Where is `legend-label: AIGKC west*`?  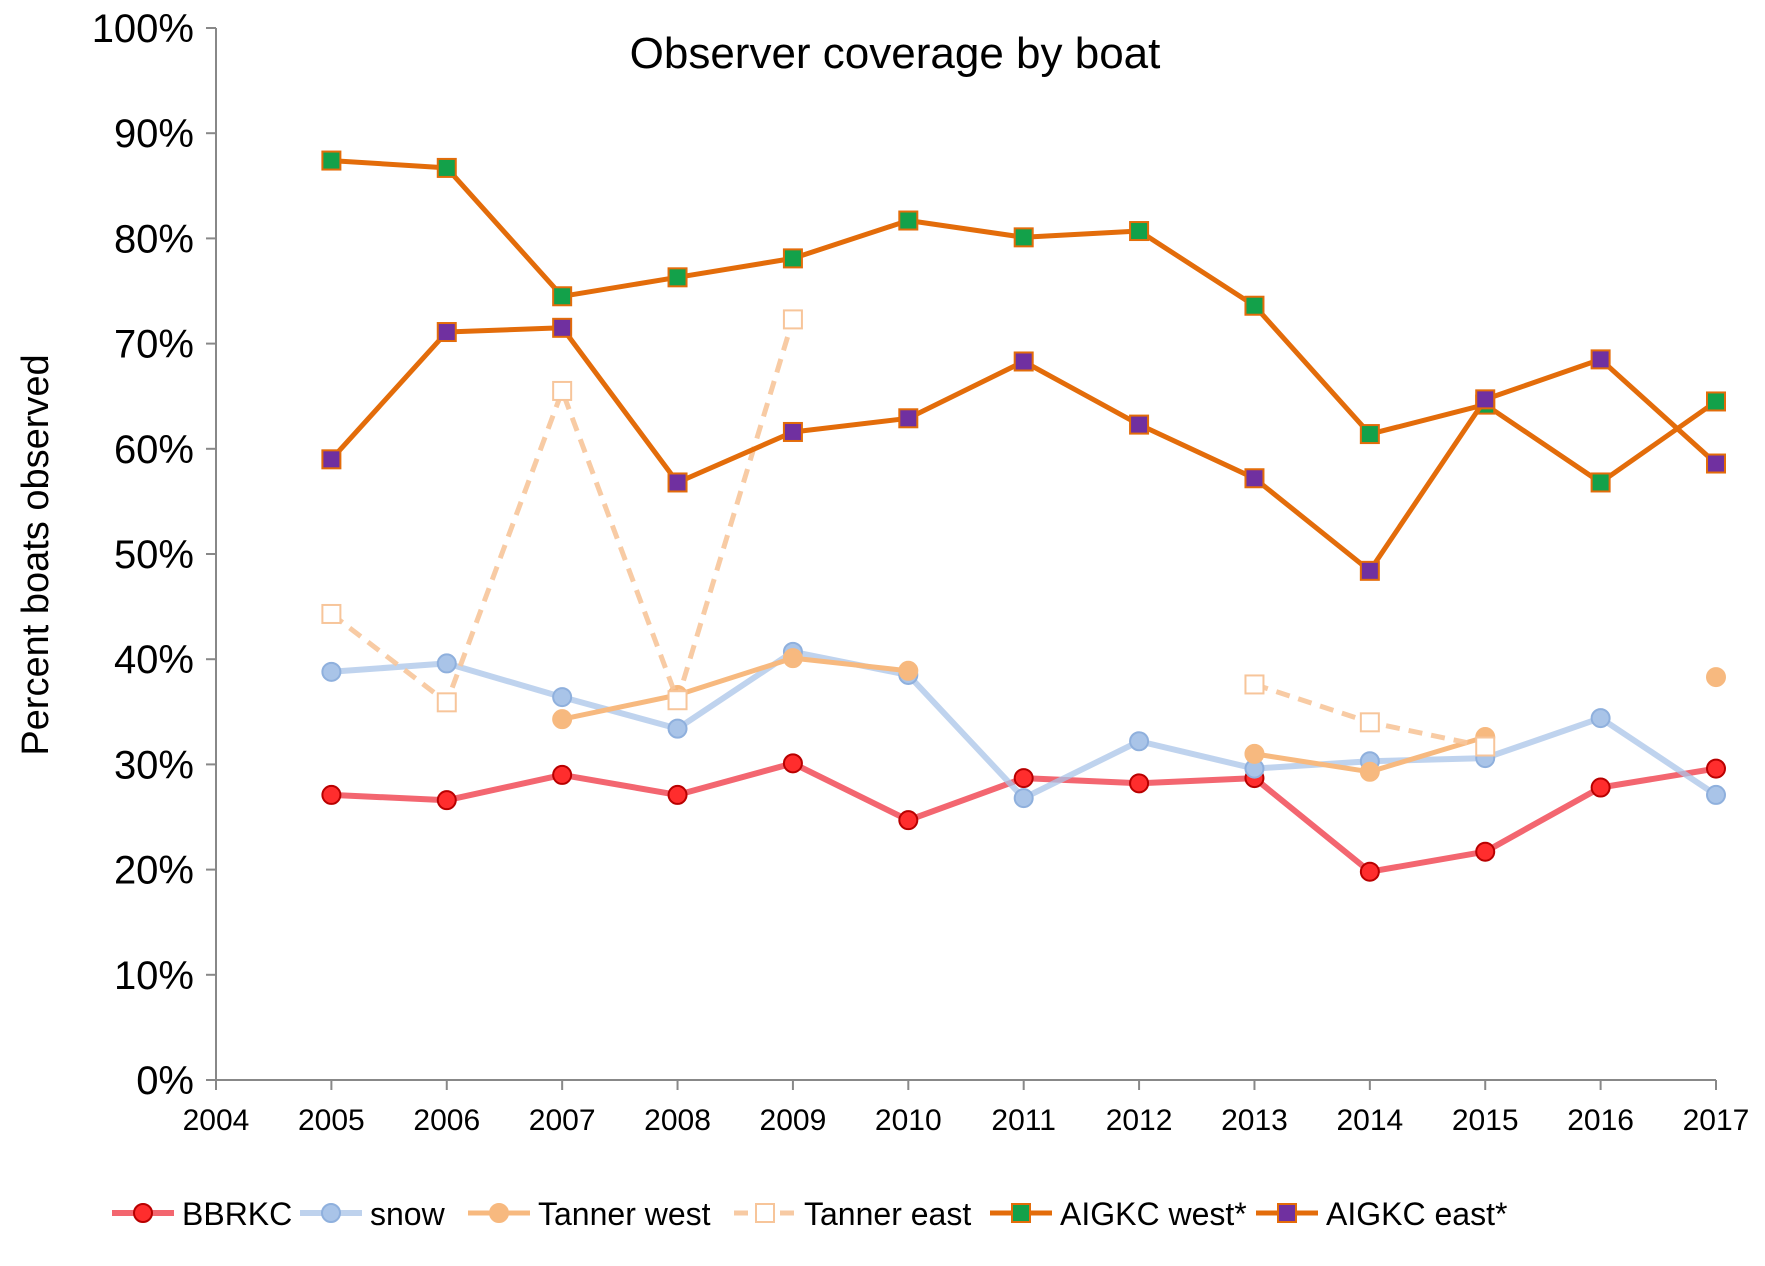 legend-label: AIGKC west* is located at coordinates (1153, 1214).